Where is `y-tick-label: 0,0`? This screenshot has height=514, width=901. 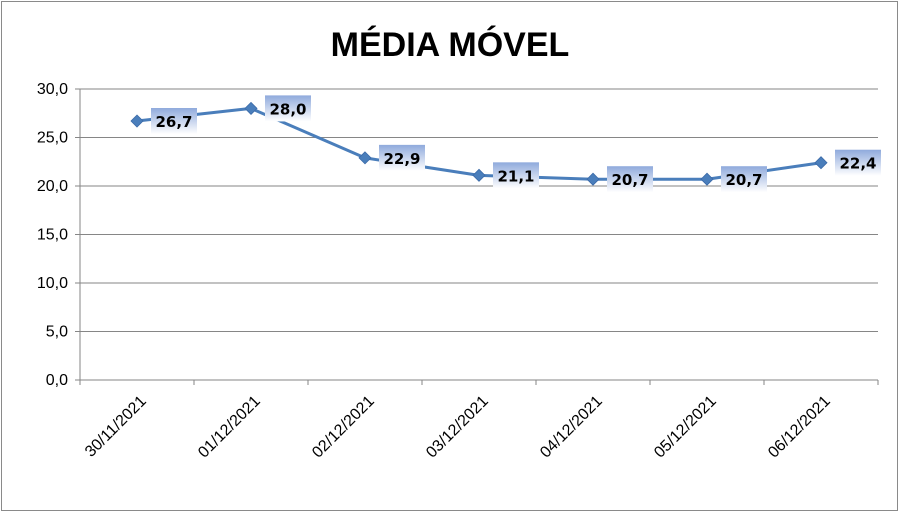
y-tick-label: 0,0 is located at coordinates (57, 380).